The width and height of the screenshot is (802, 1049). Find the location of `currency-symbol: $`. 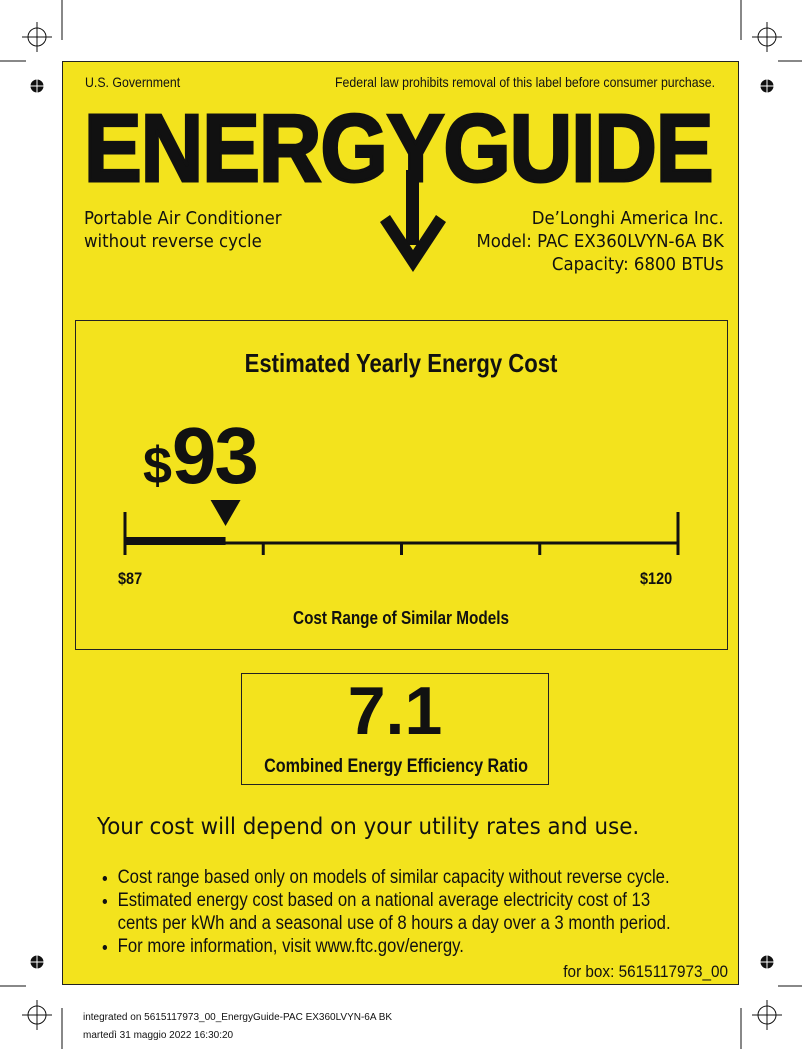

currency-symbol: $ is located at coordinates (157, 466).